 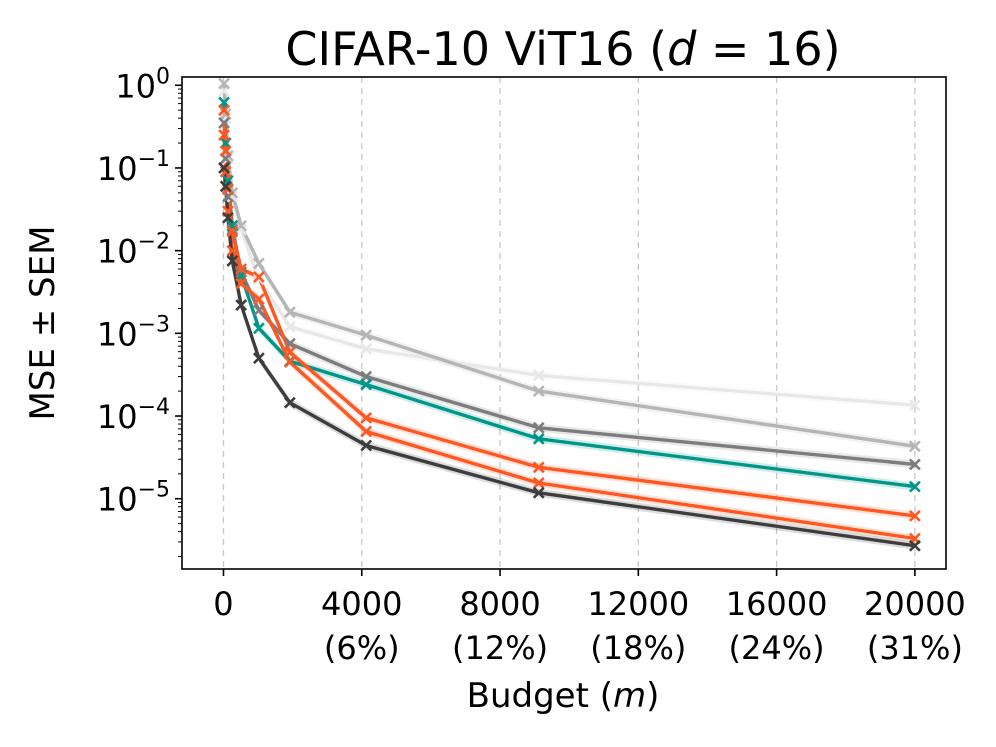 I want to click on x-tick-sublabel: (6%), so click(x=362, y=648).